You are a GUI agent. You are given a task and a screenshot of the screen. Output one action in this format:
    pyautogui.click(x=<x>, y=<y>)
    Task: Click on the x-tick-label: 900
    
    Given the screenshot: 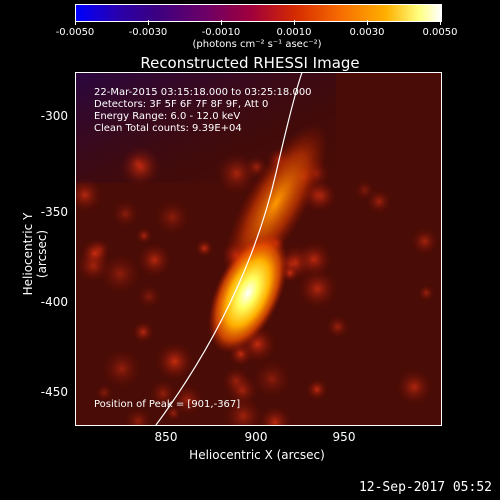 What is the action you would take?
    pyautogui.click(x=256, y=437)
    